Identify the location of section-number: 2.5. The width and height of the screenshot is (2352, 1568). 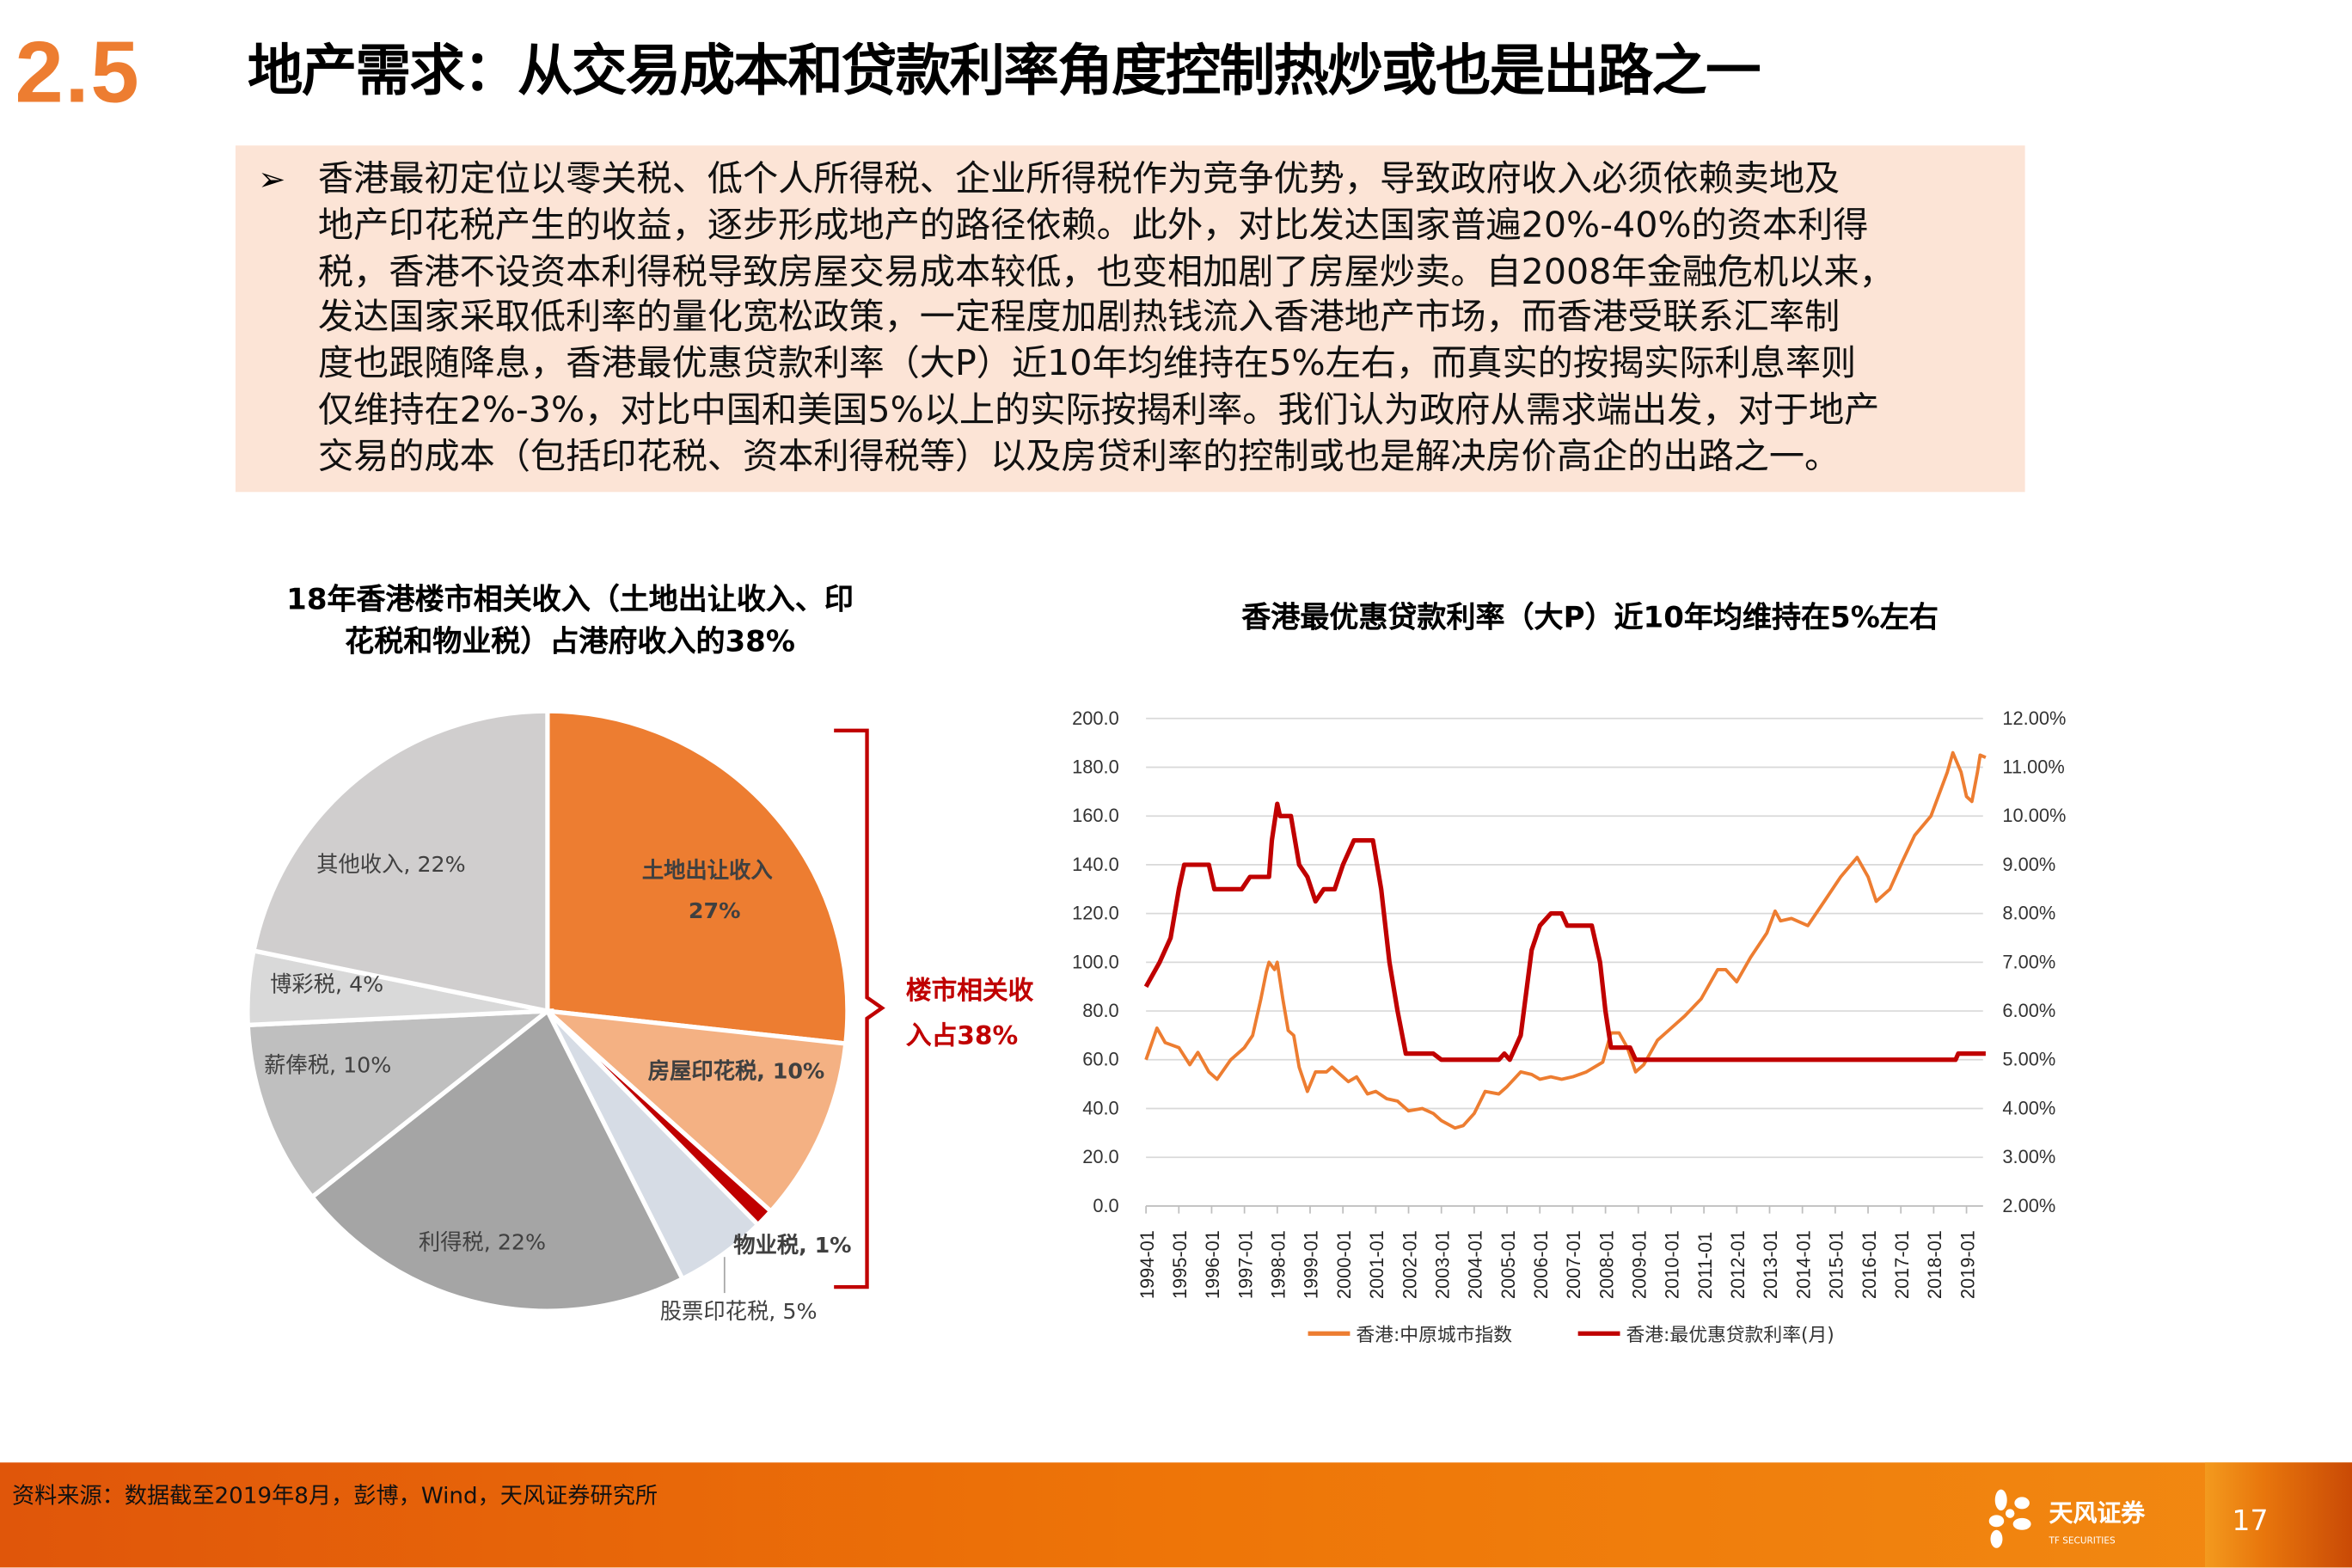
(78, 72).